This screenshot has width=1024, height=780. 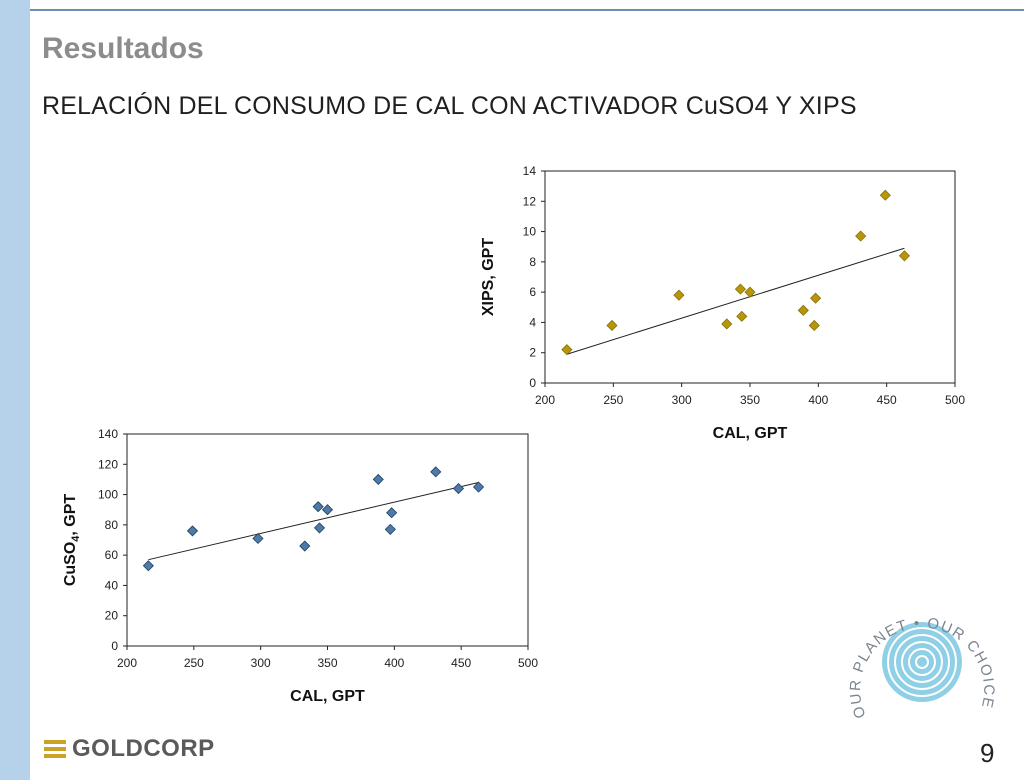 What do you see at coordinates (123, 48) in the screenshot?
I see `slide-heading: Resultados` at bounding box center [123, 48].